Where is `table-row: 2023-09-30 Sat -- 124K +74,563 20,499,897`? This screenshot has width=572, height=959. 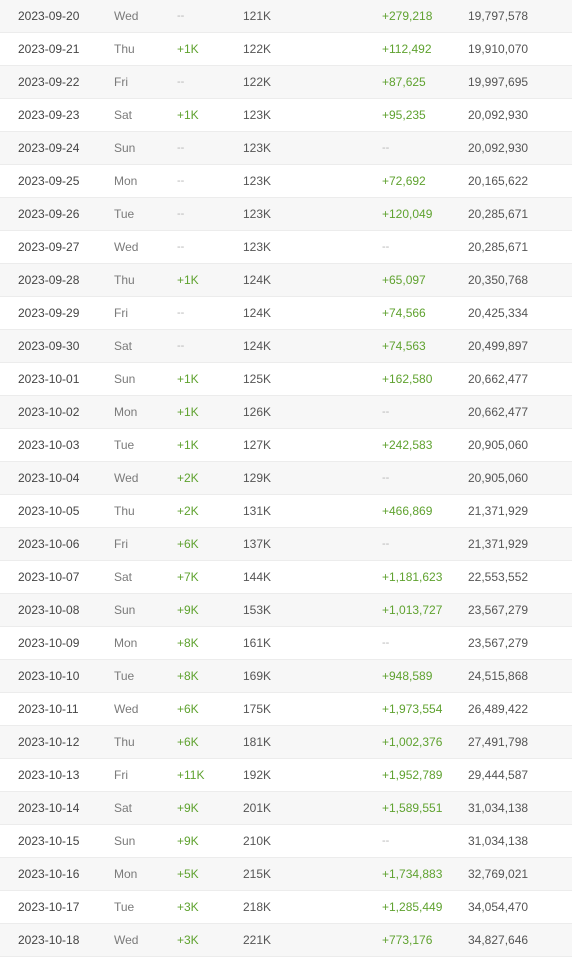
table-row: 2023-09-30 Sat -- 124K +74,563 20,499,897 is located at coordinates (286, 346).